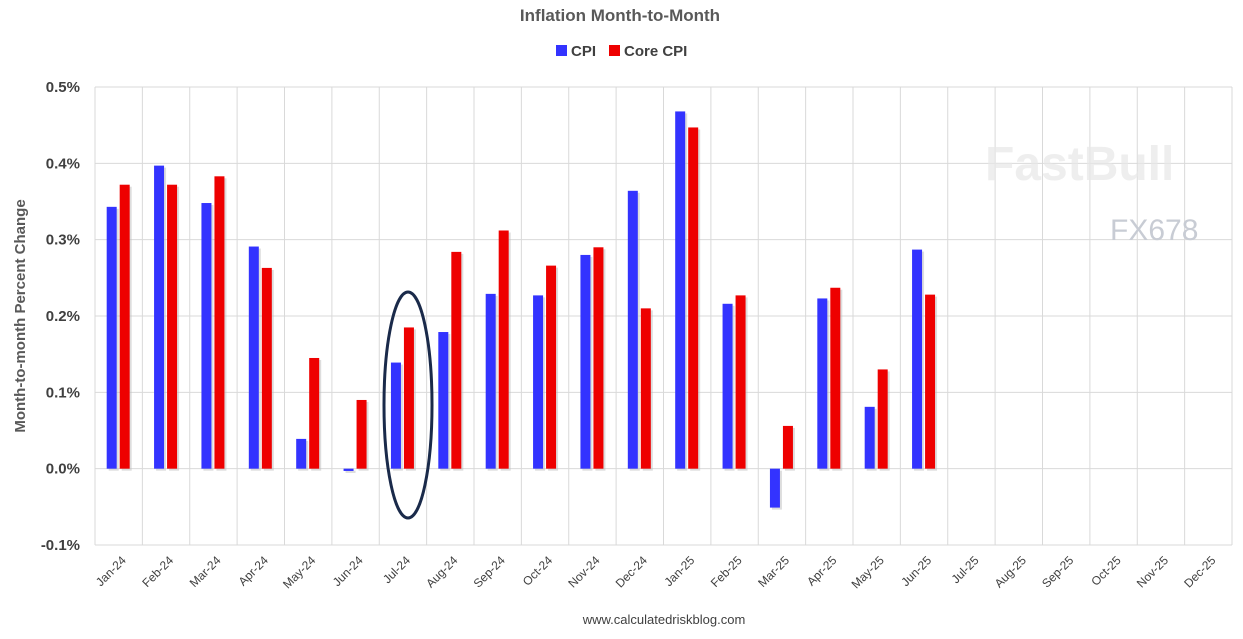 The width and height of the screenshot is (1243, 639). I want to click on watermark-fx678: FX678, so click(1154, 230).